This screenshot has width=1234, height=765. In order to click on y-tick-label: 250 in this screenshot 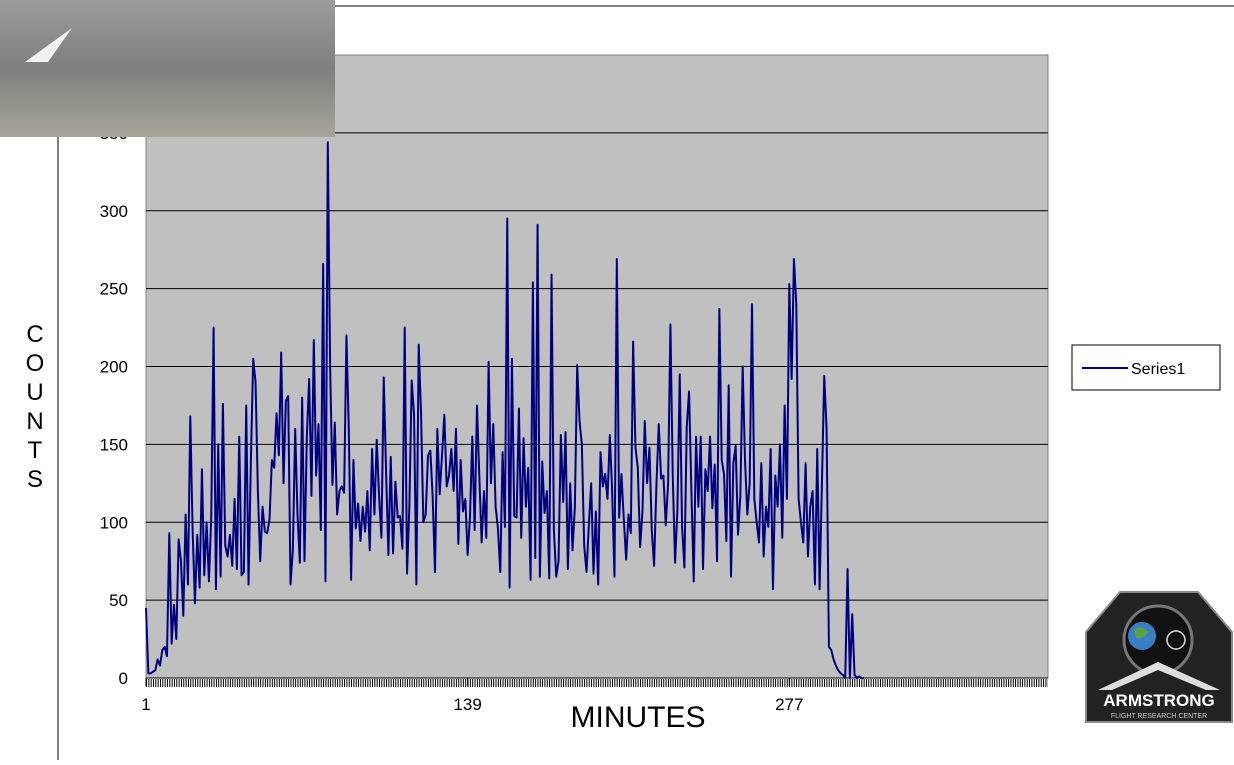, I will do `click(114, 289)`.